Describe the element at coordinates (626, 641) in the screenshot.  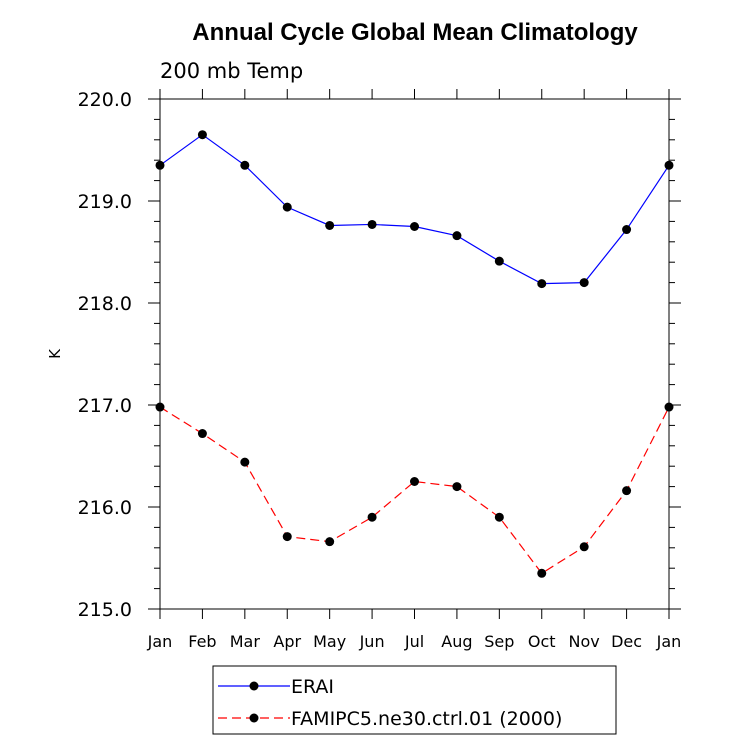
I see `x-tick-label: Dec` at that location.